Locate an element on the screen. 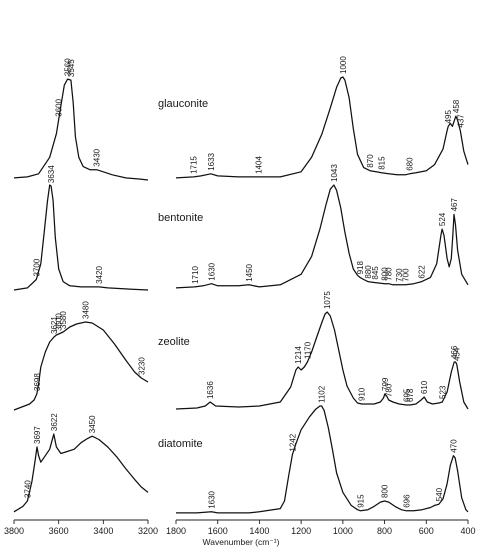 This screenshot has width=482, height=550. right-spectrum-glauconite is located at coordinates (322, 127).